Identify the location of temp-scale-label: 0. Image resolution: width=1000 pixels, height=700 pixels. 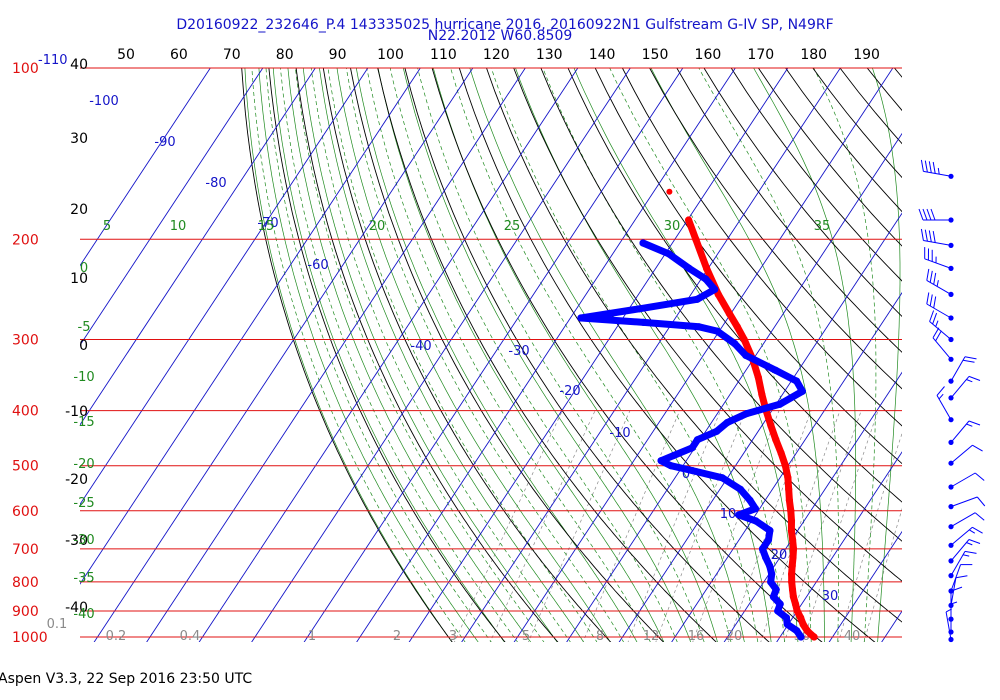
(83, 346).